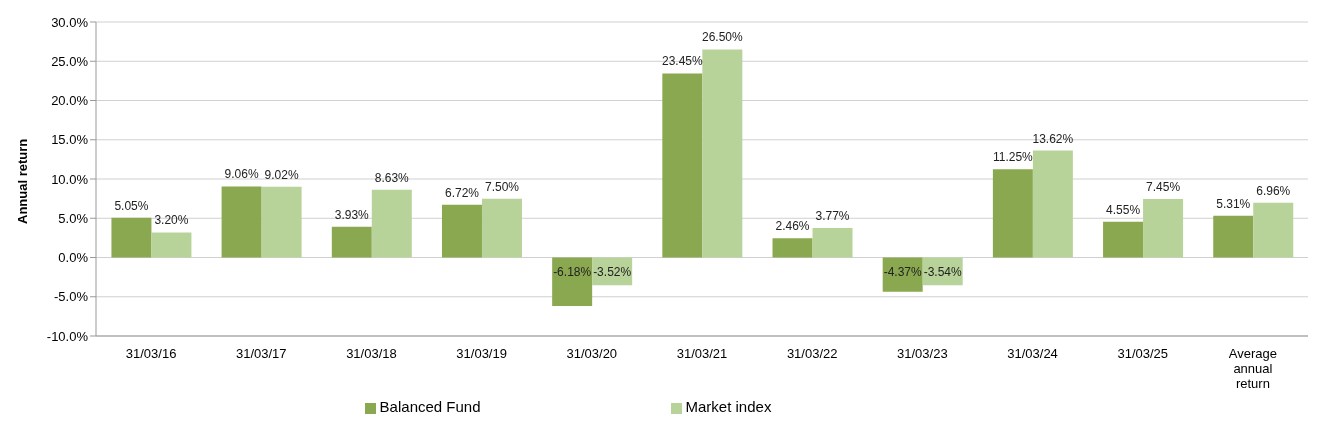  What do you see at coordinates (281, 174) in the screenshot?
I see `data-label: 9.02%` at bounding box center [281, 174].